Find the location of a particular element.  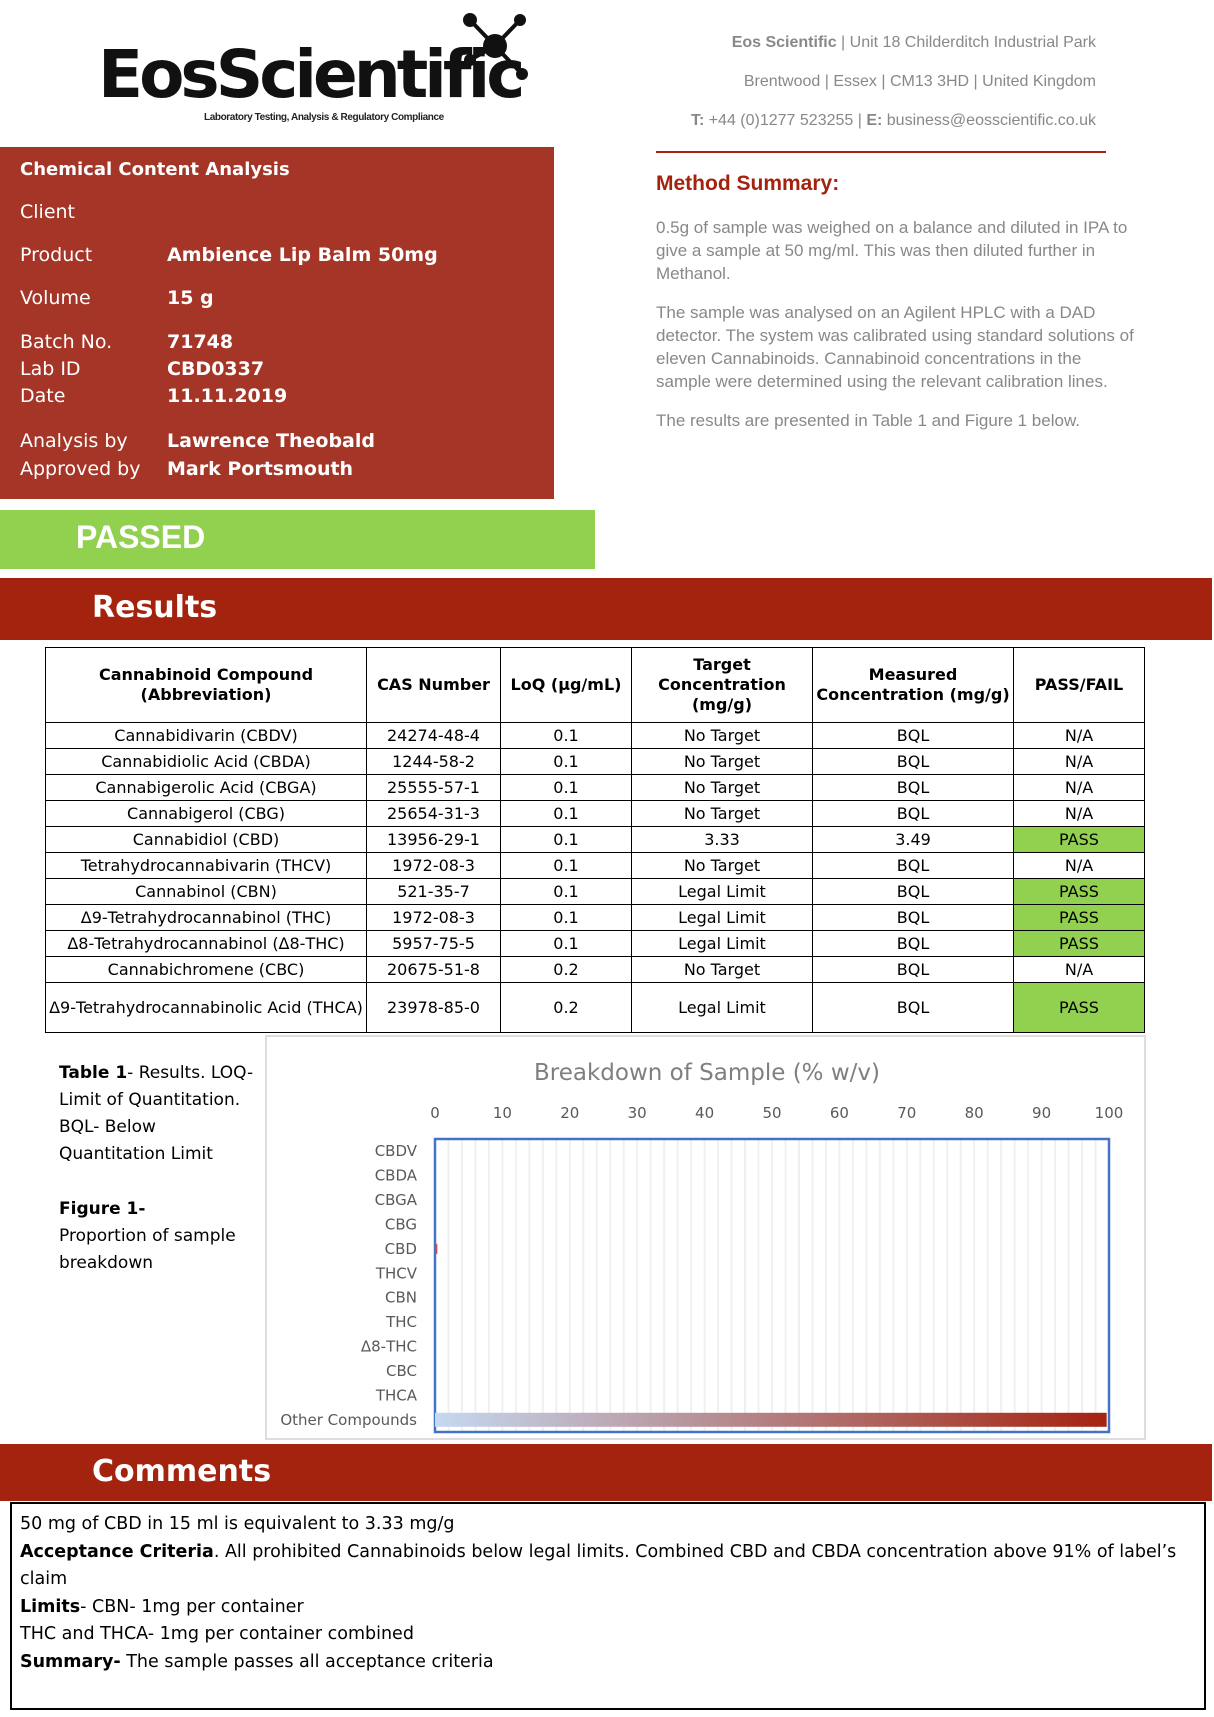

cas-cell: 25654-31-3 is located at coordinates (433, 813).